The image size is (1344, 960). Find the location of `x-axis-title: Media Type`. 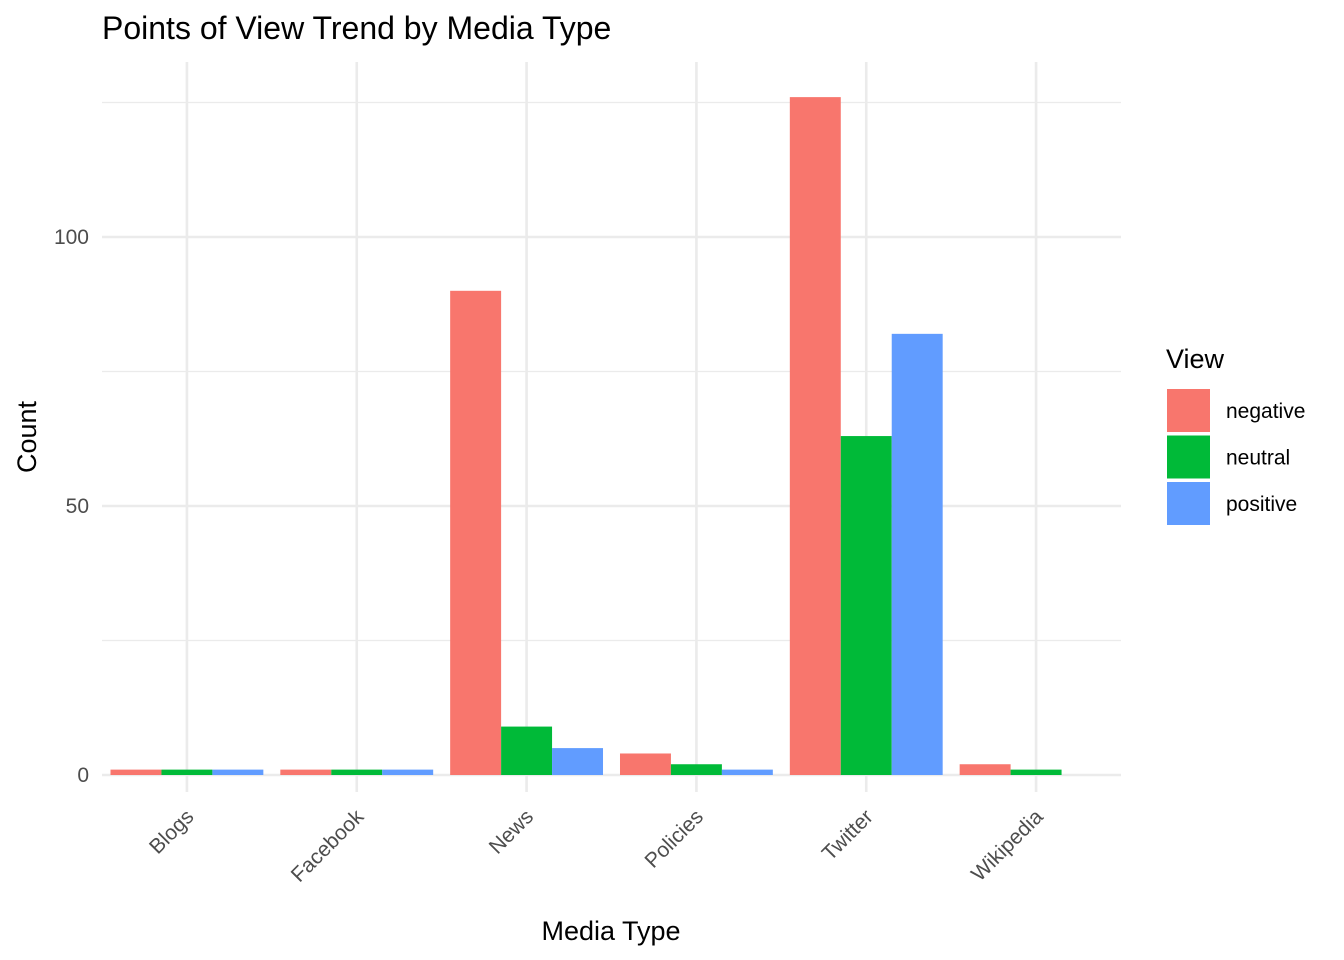

x-axis-title: Media Type is located at coordinates (610, 931).